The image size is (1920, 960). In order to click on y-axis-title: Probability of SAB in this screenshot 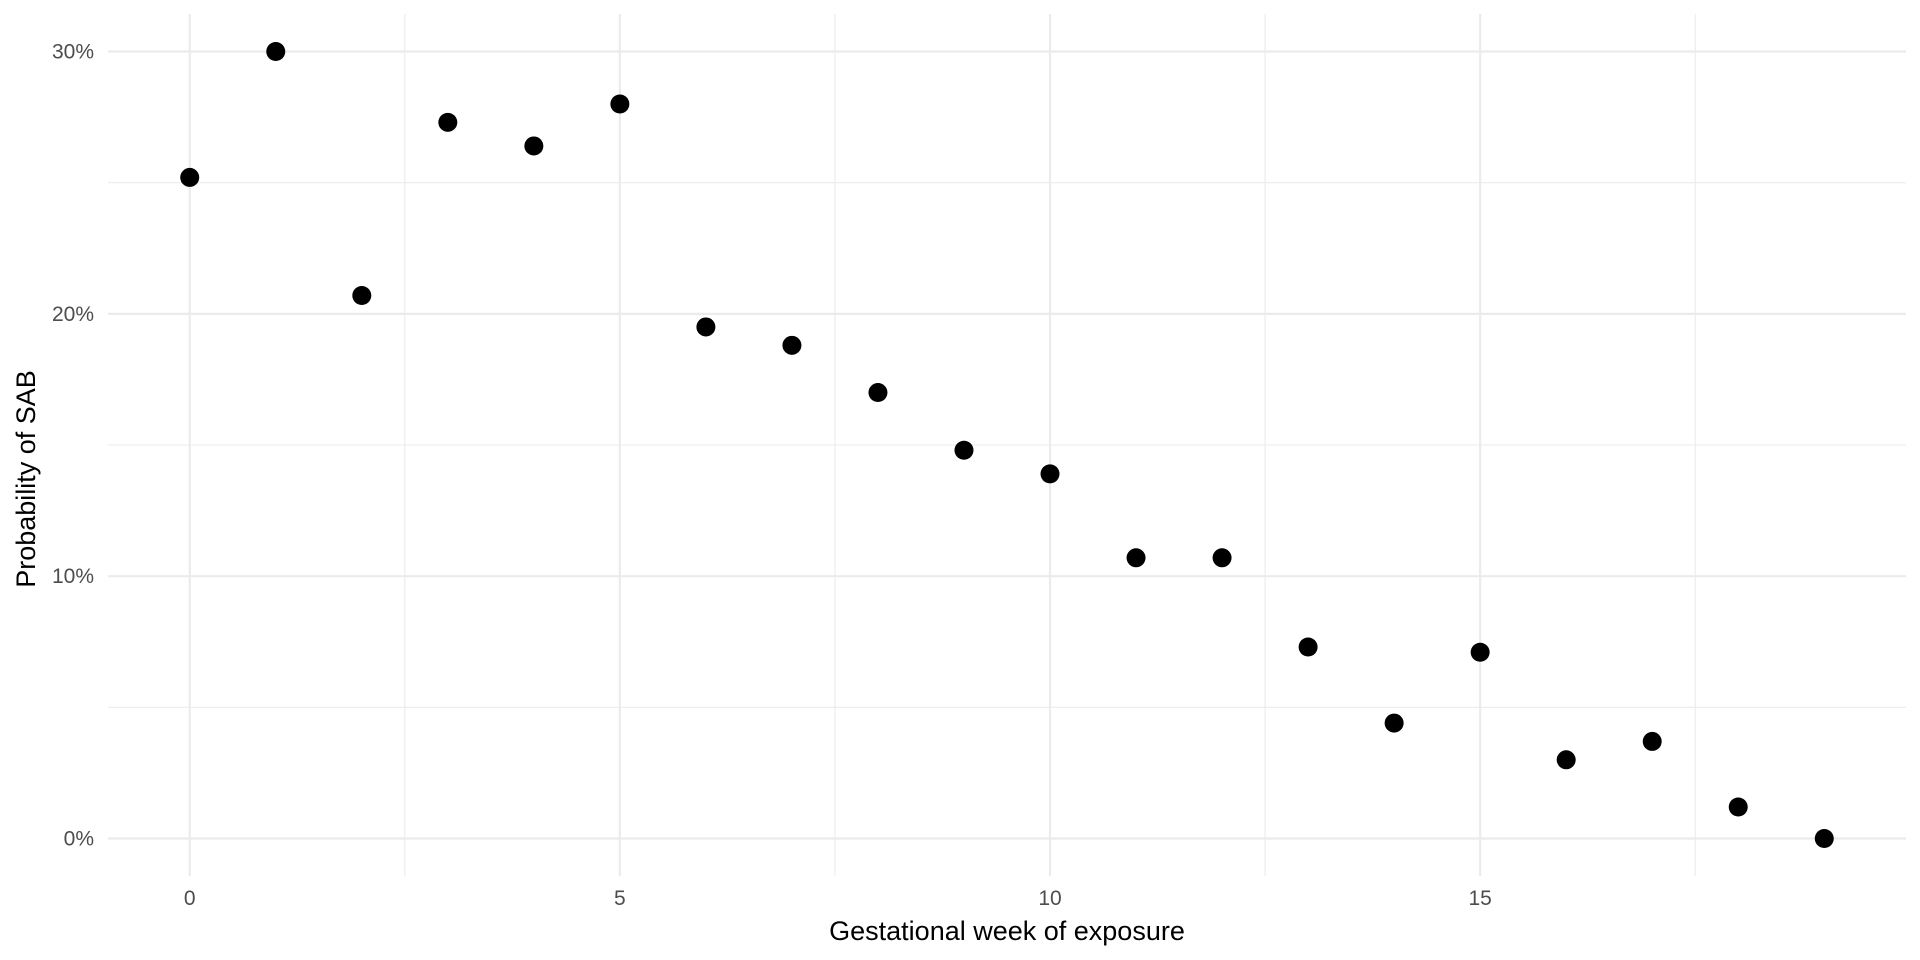, I will do `click(26, 479)`.